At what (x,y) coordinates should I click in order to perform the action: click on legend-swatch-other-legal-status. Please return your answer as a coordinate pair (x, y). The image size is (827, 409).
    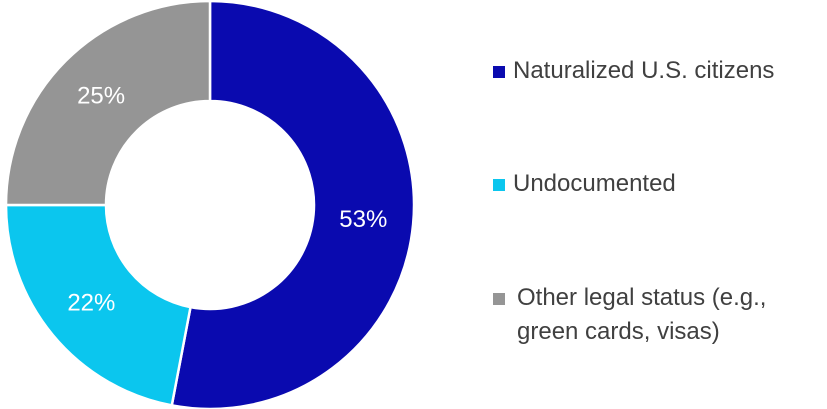
    Looking at the image, I should click on (499, 299).